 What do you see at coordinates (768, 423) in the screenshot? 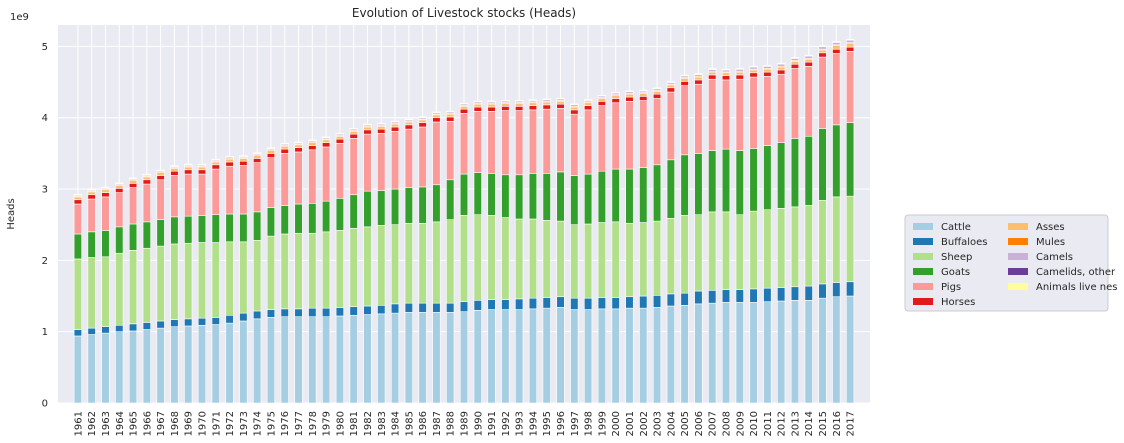
I see `x-tick-label: 2011` at bounding box center [768, 423].